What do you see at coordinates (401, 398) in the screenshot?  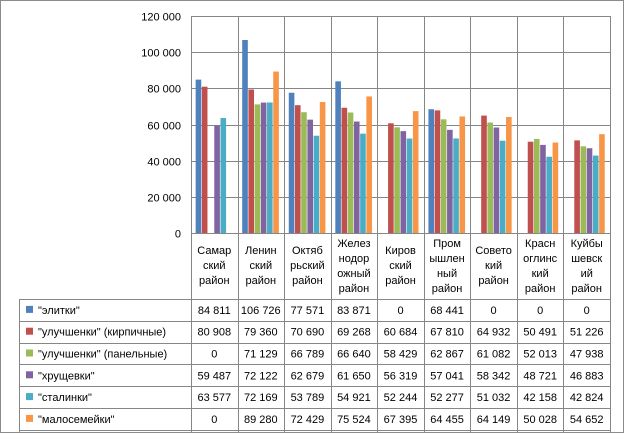 I see `data-label: 52 244` at bounding box center [401, 398].